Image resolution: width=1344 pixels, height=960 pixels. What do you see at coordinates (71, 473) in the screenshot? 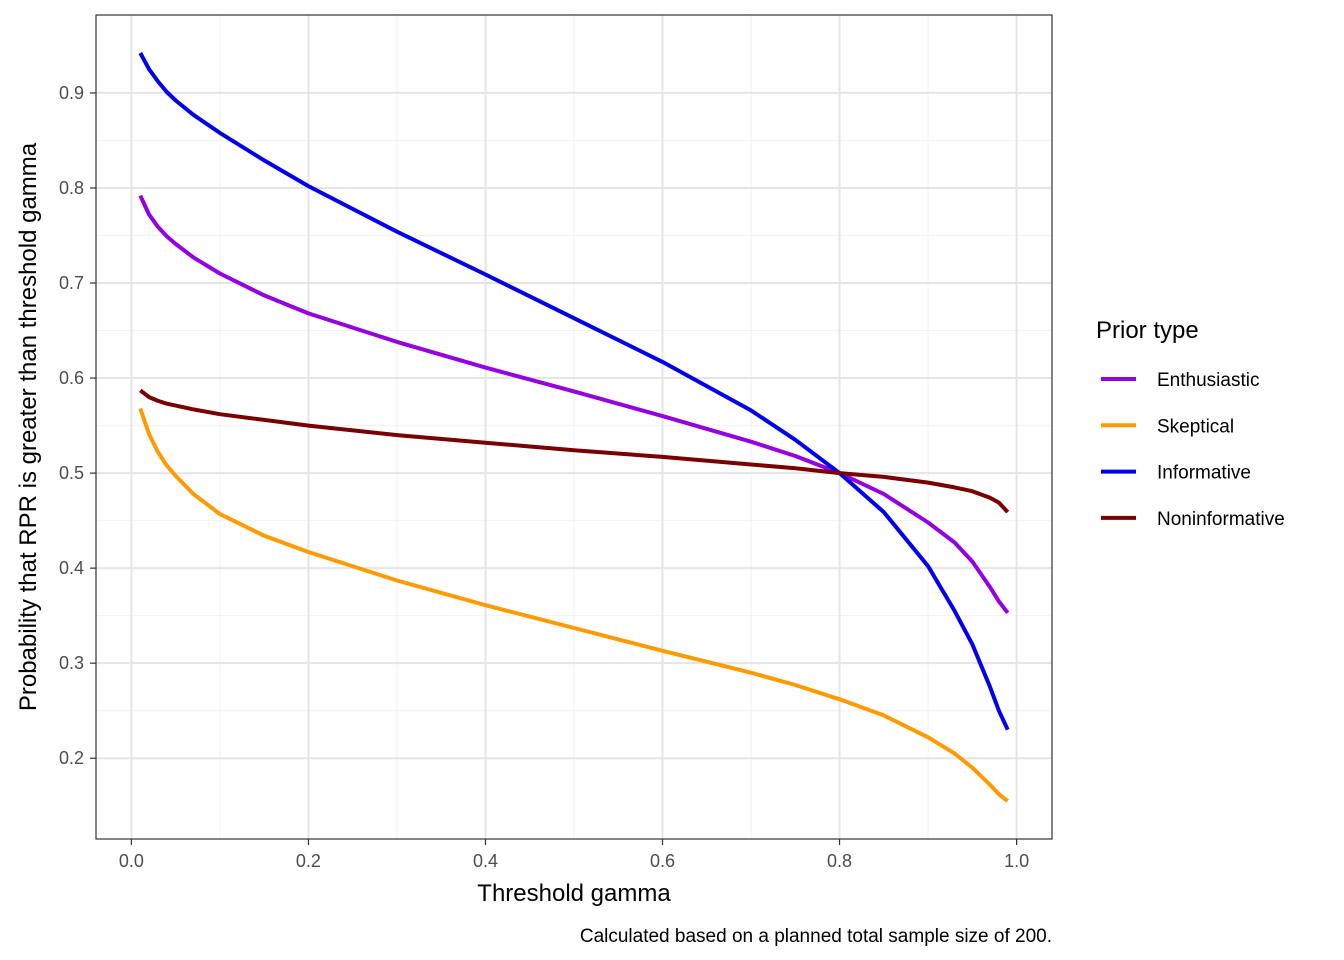
I see `y-tick-label: 0.5` at bounding box center [71, 473].